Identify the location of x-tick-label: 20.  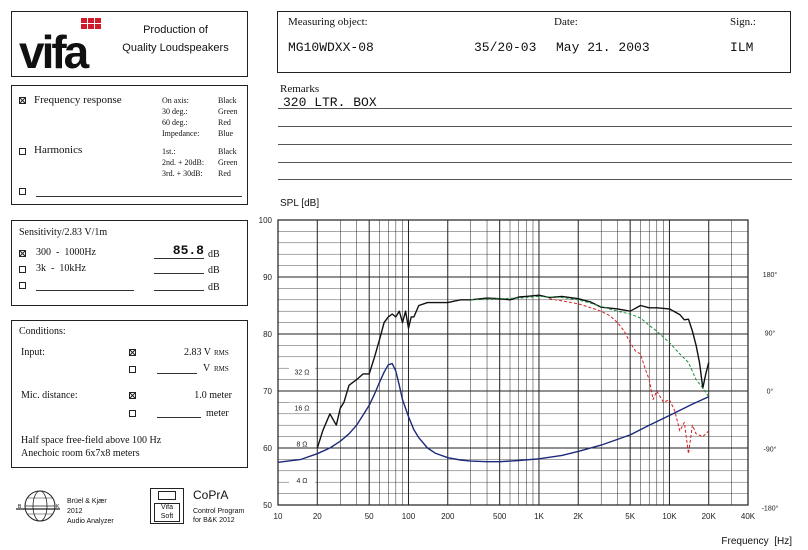
(317, 516).